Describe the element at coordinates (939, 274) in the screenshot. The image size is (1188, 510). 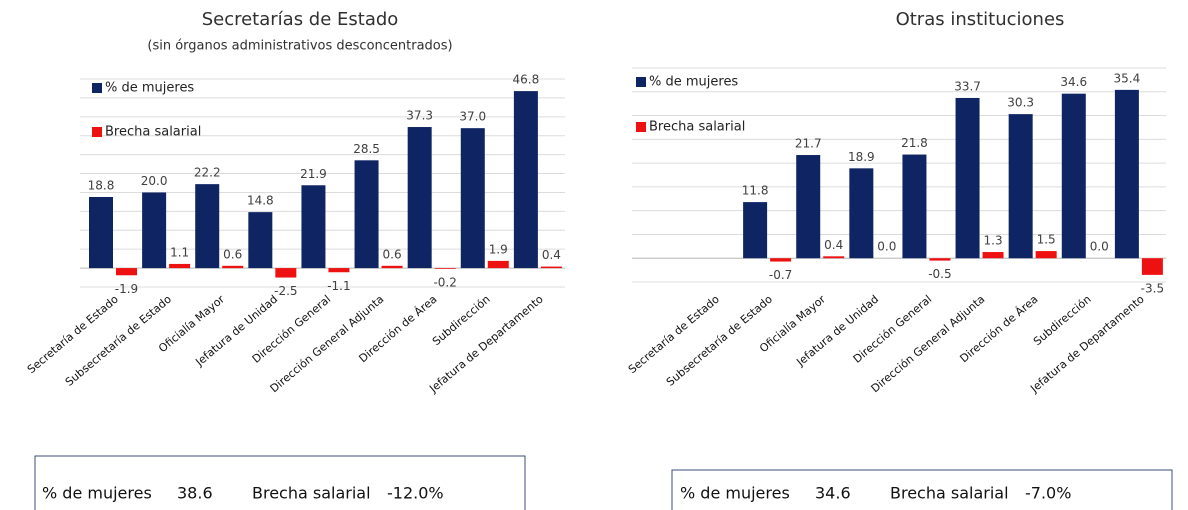
I see `value-label: -0.5` at that location.